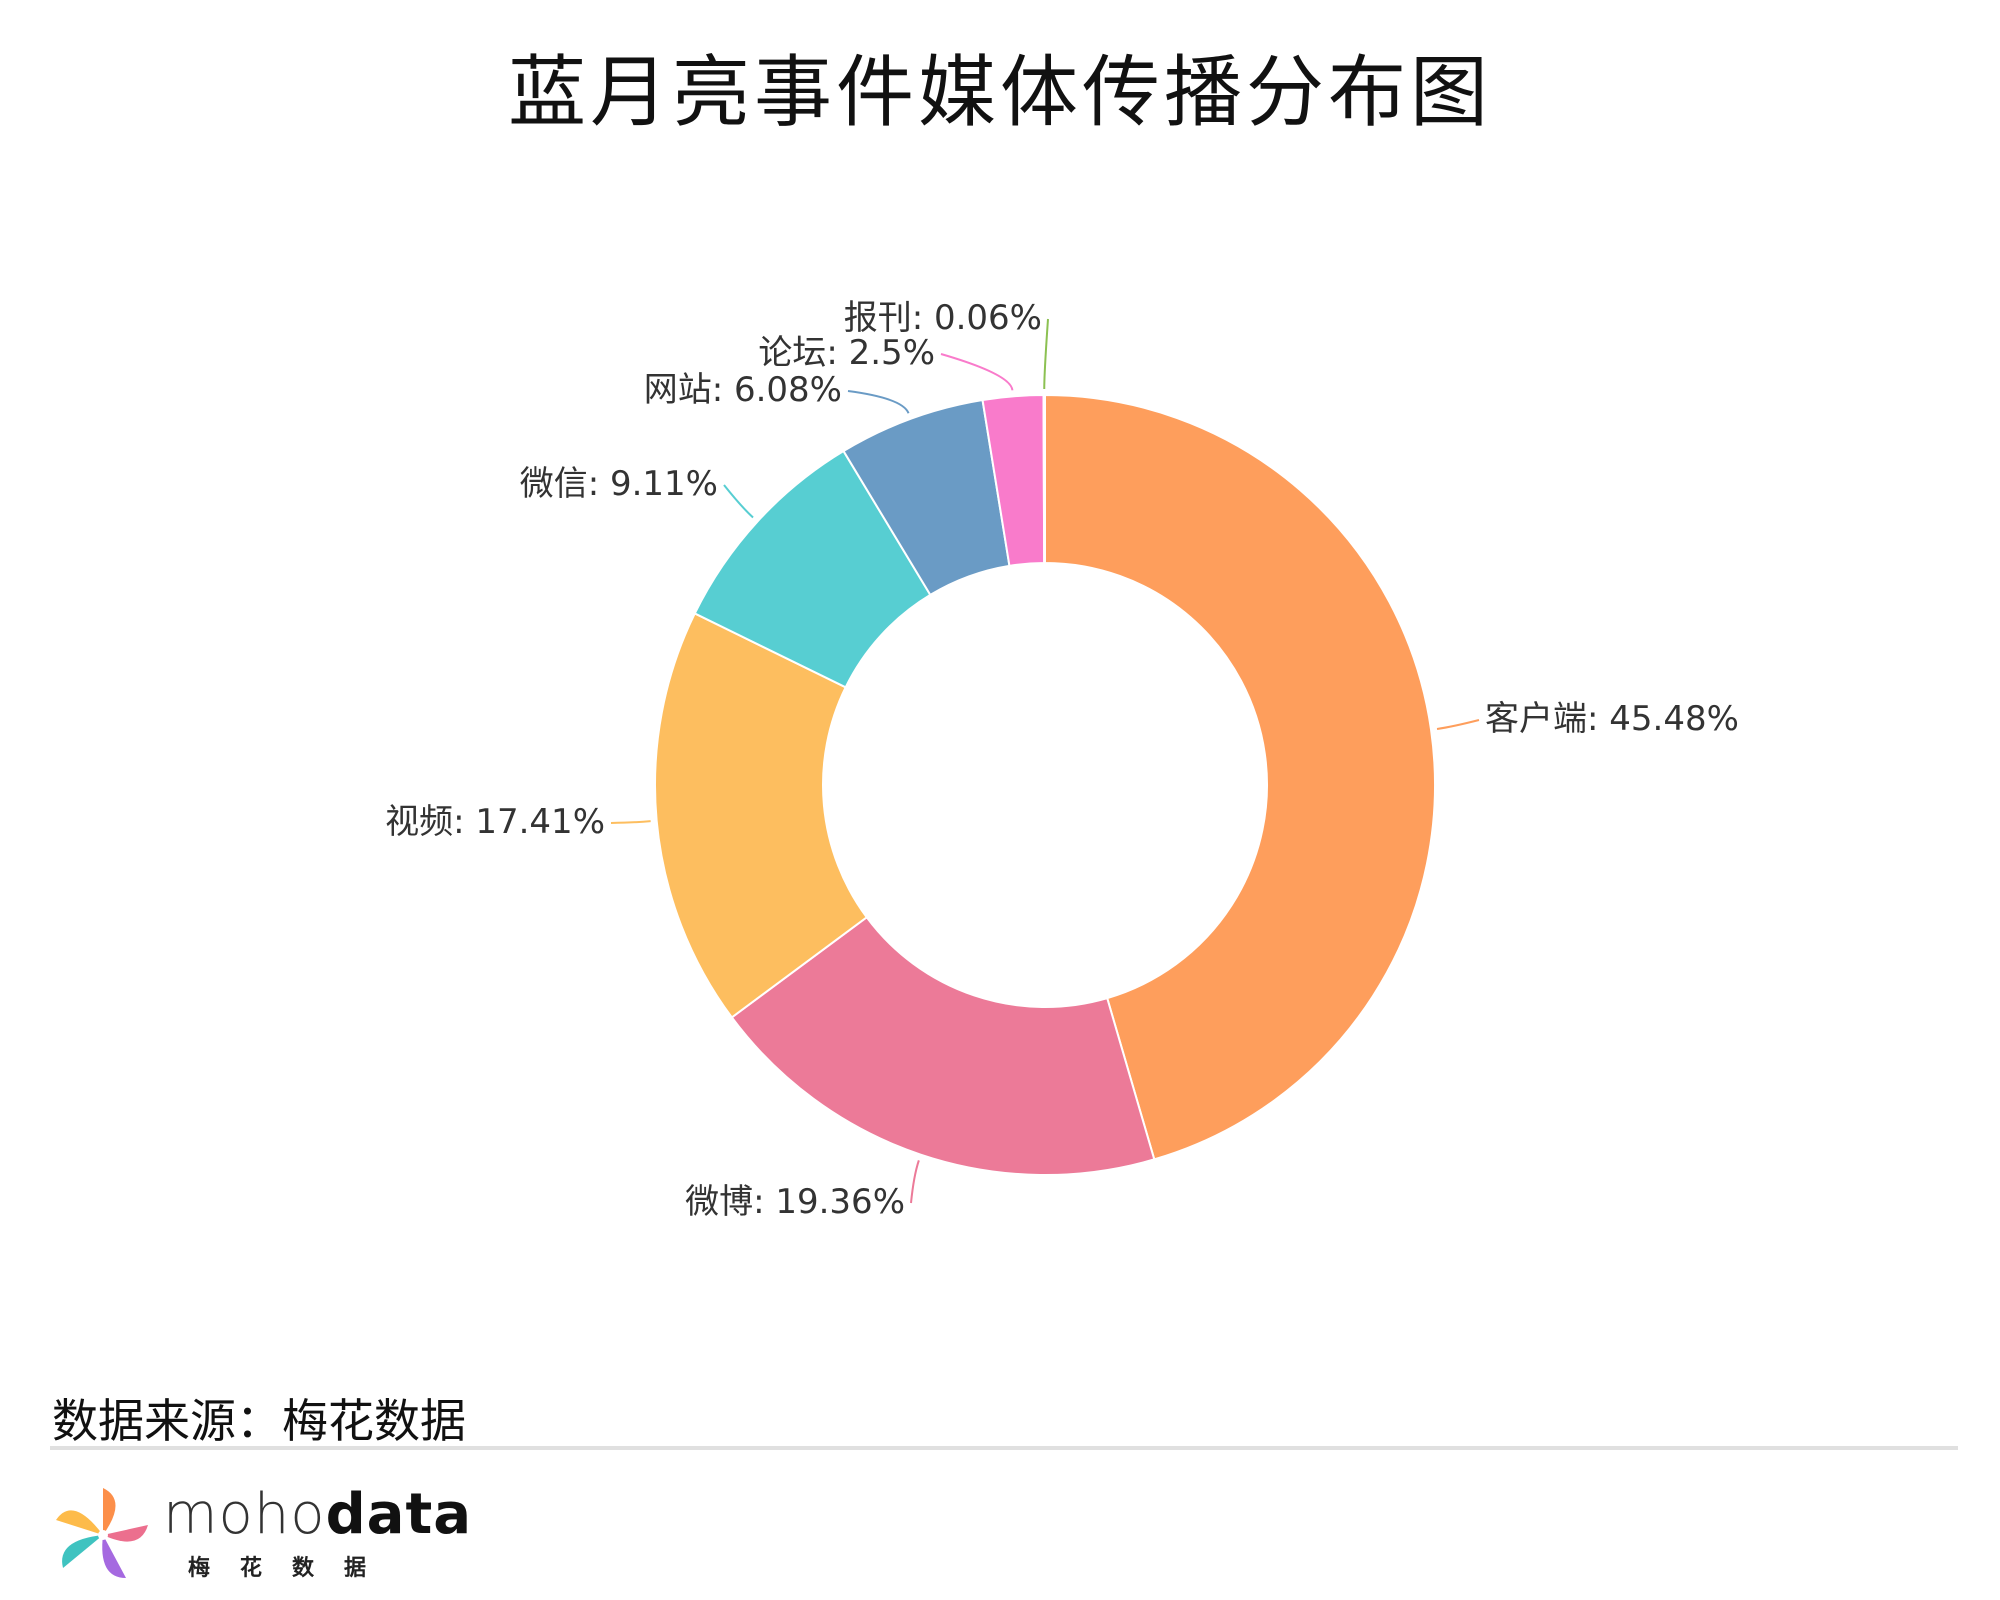 This screenshot has height=1600, width=2000. I want to click on slice-label-2: 视频: 17.41%, so click(495, 822).